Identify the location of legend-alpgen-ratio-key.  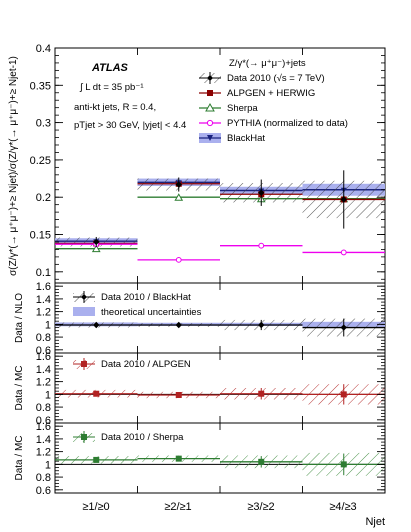
(84, 364).